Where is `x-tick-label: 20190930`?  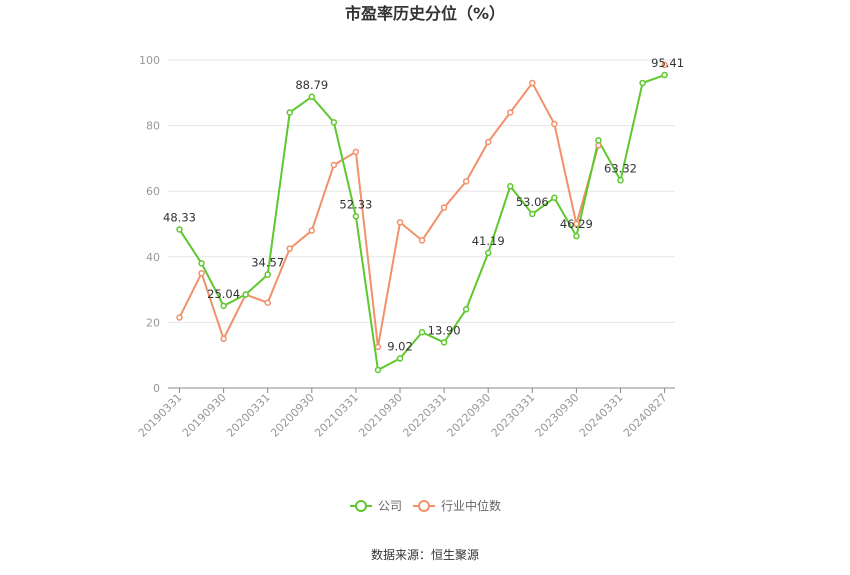
x-tick-label: 20190930 is located at coordinates (204, 415).